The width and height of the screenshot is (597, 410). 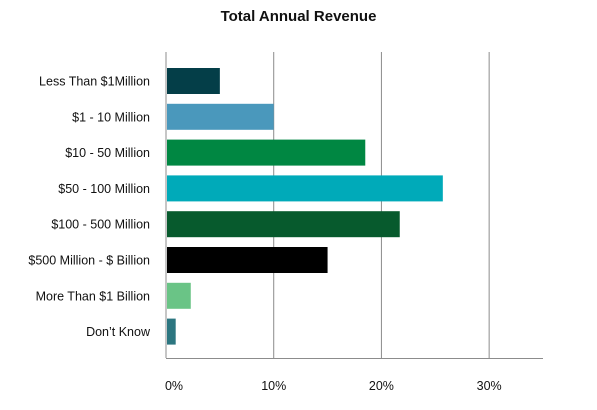 What do you see at coordinates (111, 117) in the screenshot?
I see `category-label: $1 - 10 Million` at bounding box center [111, 117].